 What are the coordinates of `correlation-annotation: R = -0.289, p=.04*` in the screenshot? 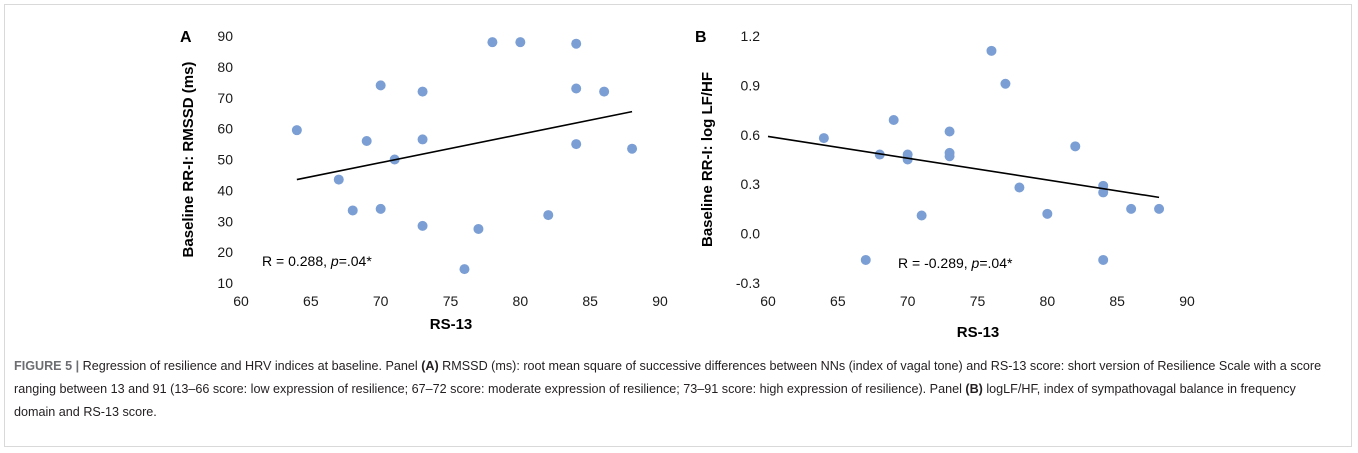 It's located at (955, 263).